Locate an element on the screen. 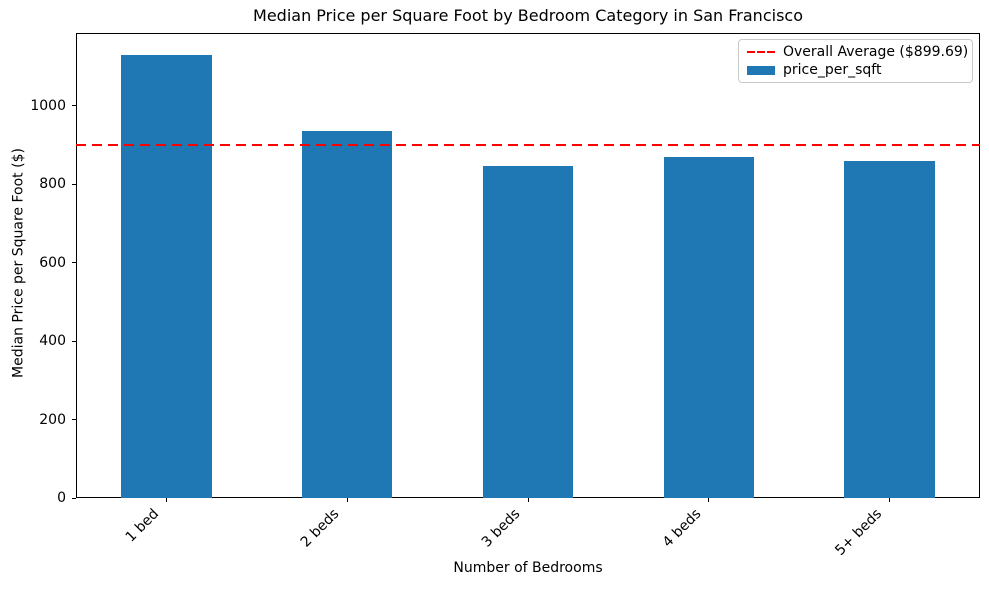  x-tick-label: 5+ beds is located at coordinates (858, 532).